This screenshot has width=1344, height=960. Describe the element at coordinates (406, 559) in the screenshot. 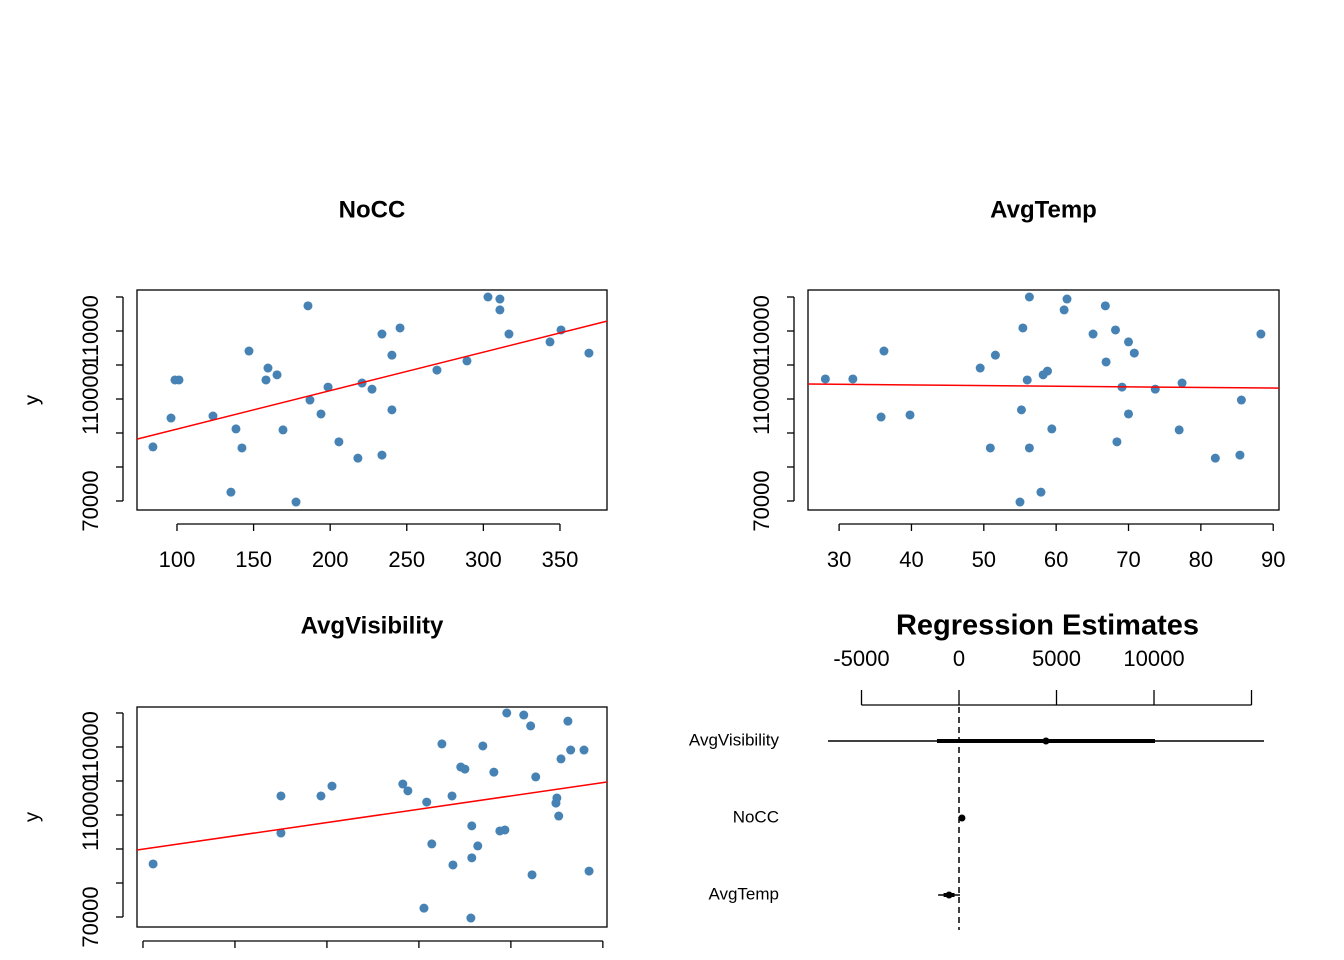

I see `x-tick-label: 250` at that location.